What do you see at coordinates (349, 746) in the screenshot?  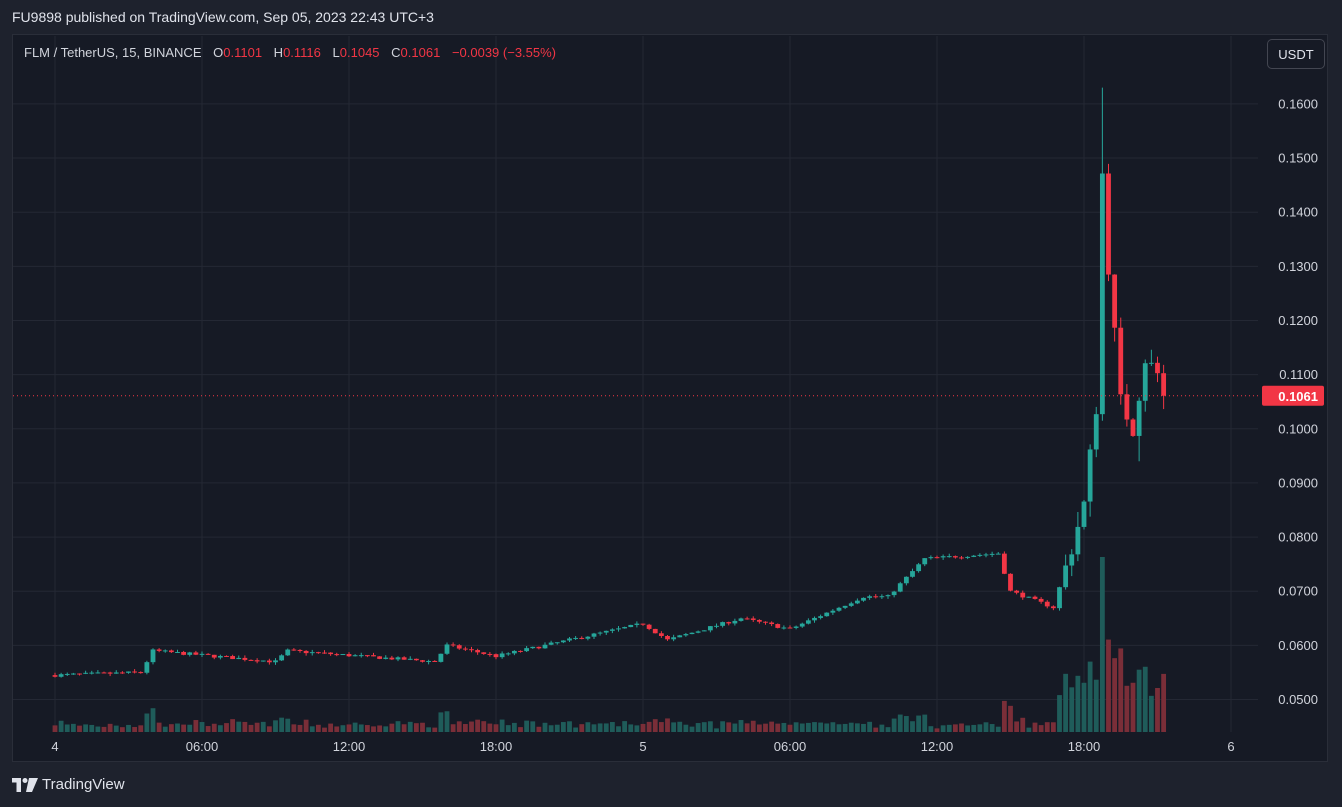 I see `x-tick-label: 12:00` at bounding box center [349, 746].